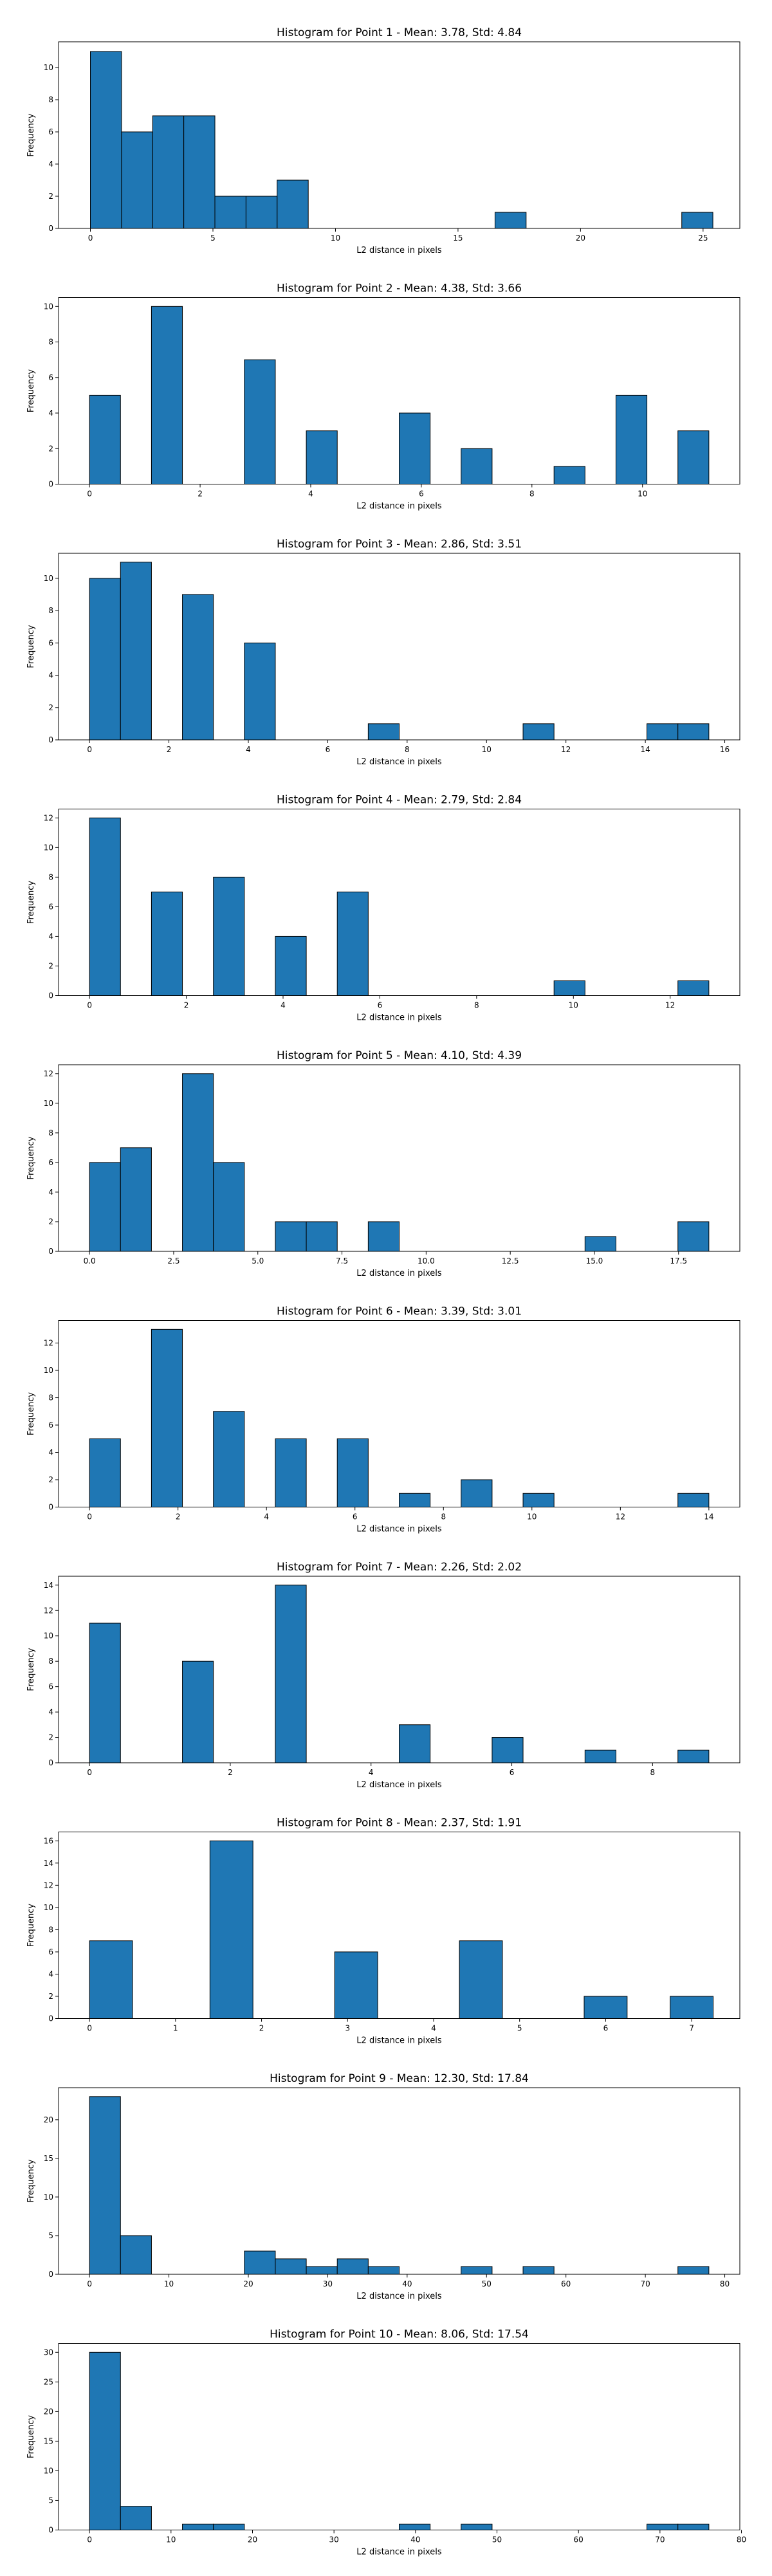  Describe the element at coordinates (678, 1260) in the screenshot. I see `x-tick-label: 17.5` at that location.